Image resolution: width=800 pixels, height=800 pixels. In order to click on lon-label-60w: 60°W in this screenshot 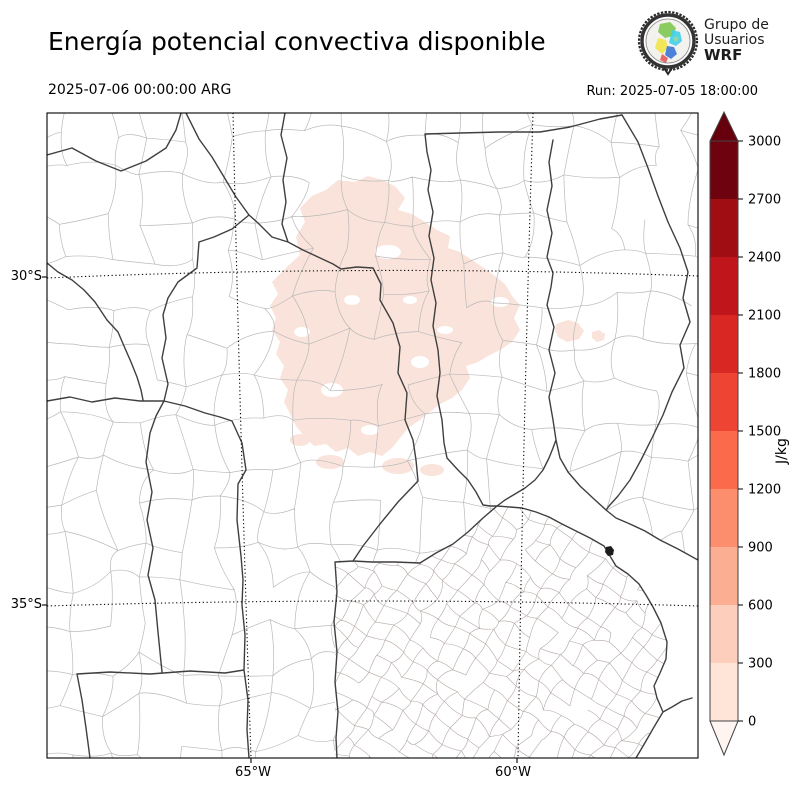, I will do `click(513, 772)`.